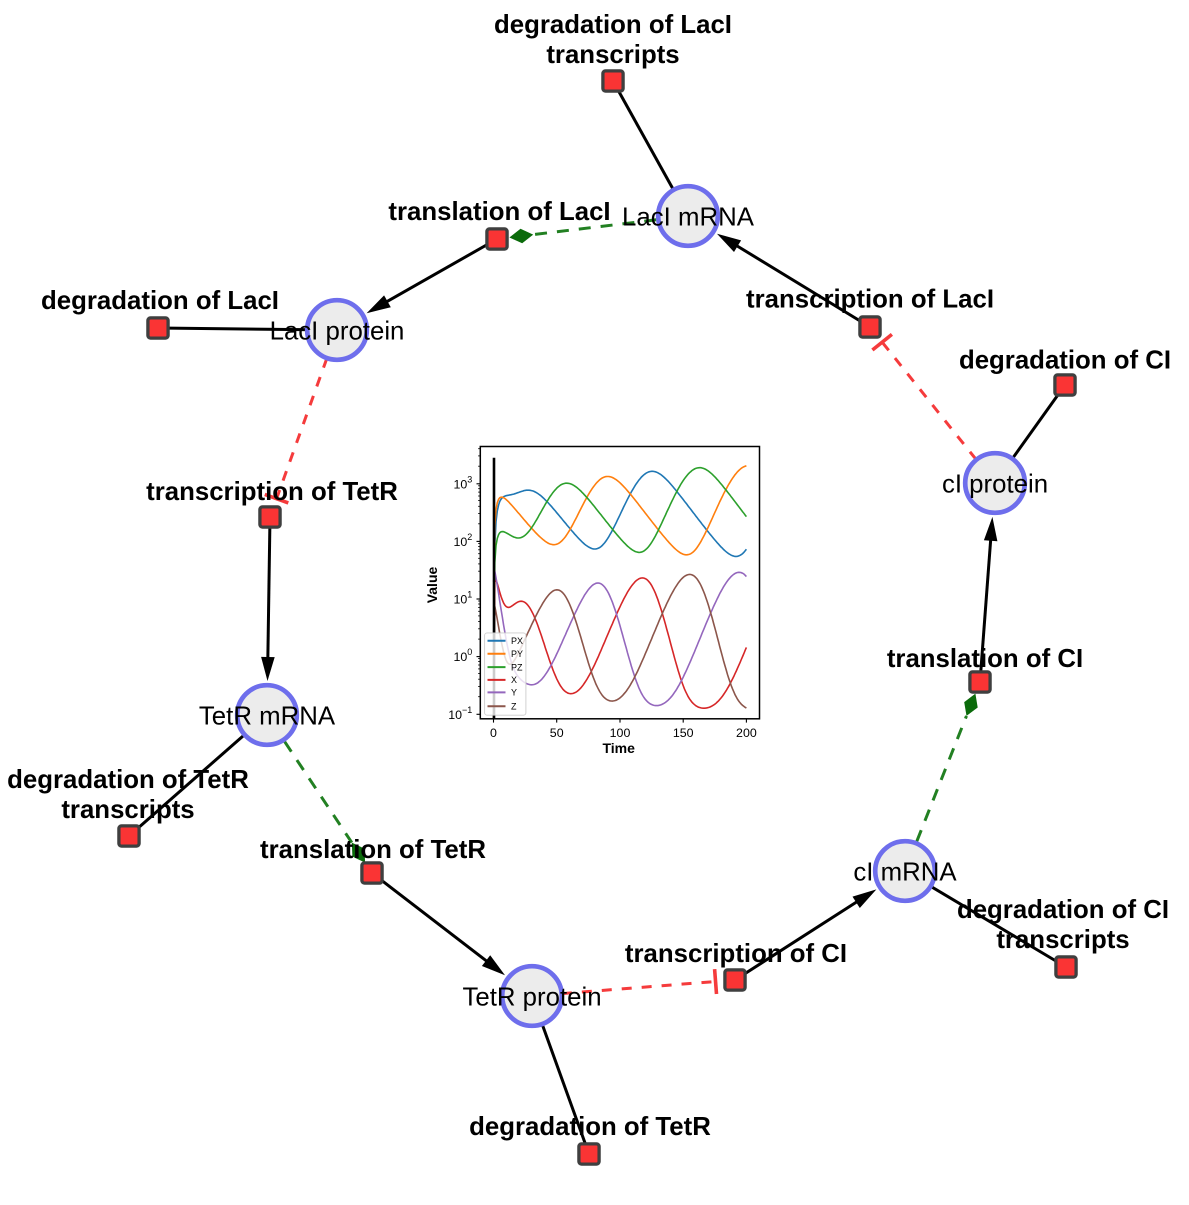  I want to click on svg-text: Value, so click(432, 585).